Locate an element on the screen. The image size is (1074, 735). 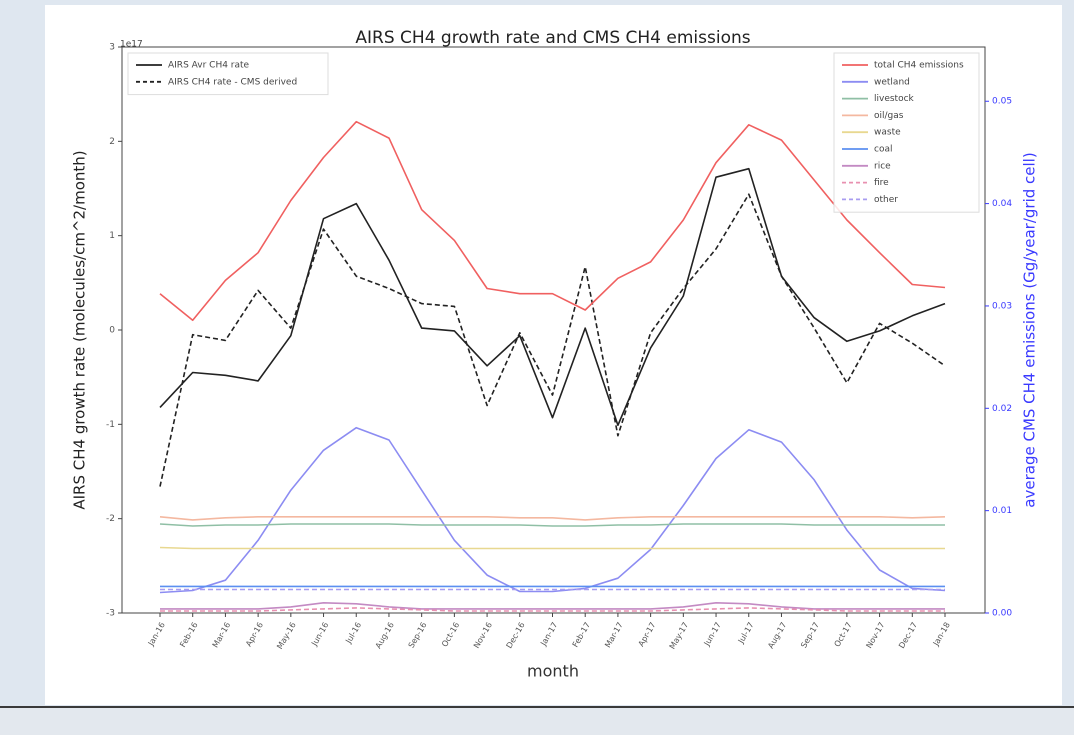
y-tick-label: -2 is located at coordinates (110, 519).